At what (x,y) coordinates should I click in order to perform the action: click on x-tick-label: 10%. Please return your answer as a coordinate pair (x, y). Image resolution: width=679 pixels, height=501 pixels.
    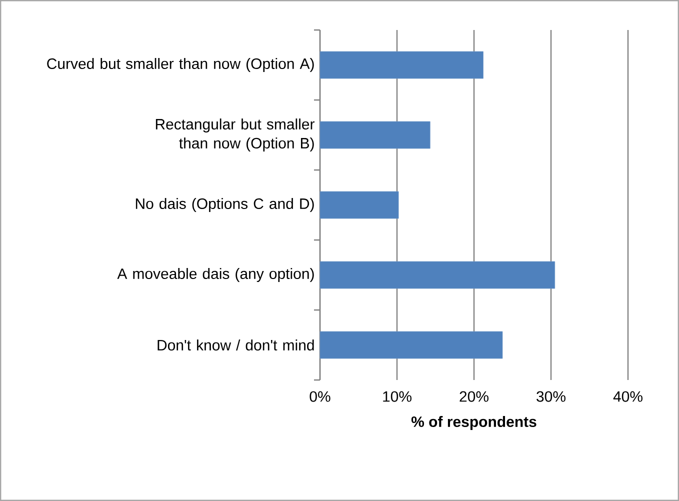
    Looking at the image, I should click on (397, 396).